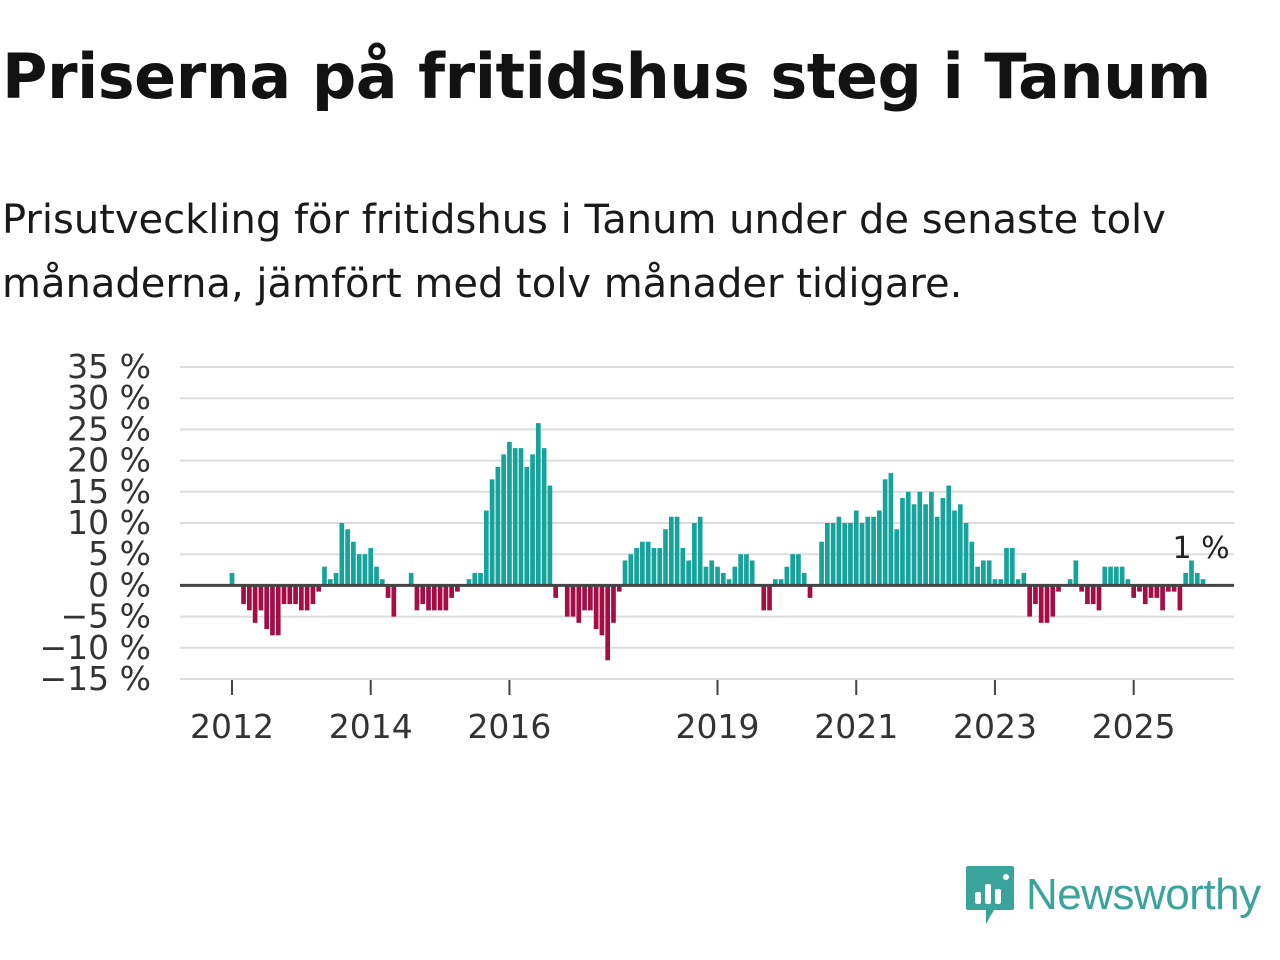 The height and width of the screenshot is (960, 1280). Describe the element at coordinates (109, 366) in the screenshot. I see `y-tick-label: 35 %` at that location.